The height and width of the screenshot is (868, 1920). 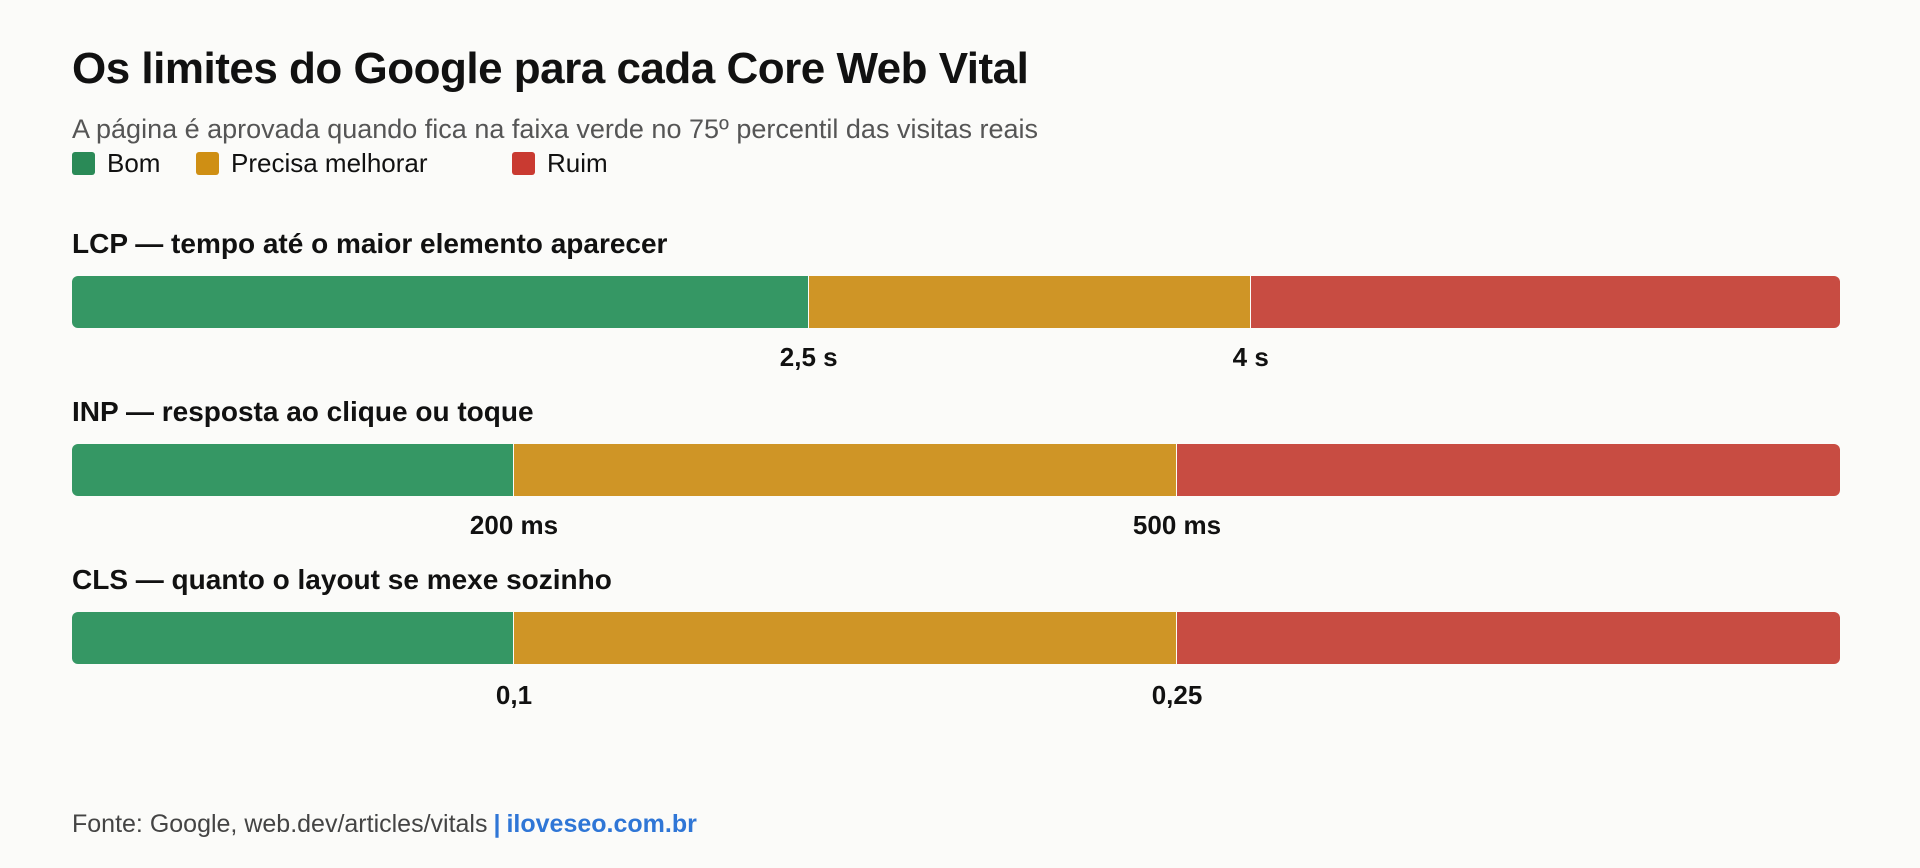 What do you see at coordinates (514, 525) in the screenshot?
I see `threshold-label-inp-1: 200 ms` at bounding box center [514, 525].